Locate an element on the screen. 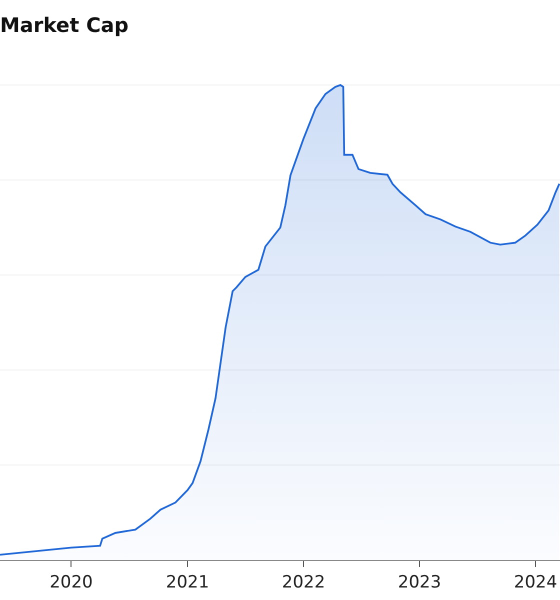 The height and width of the screenshot is (600, 560). chart-title: Market Cap is located at coordinates (64, 25).